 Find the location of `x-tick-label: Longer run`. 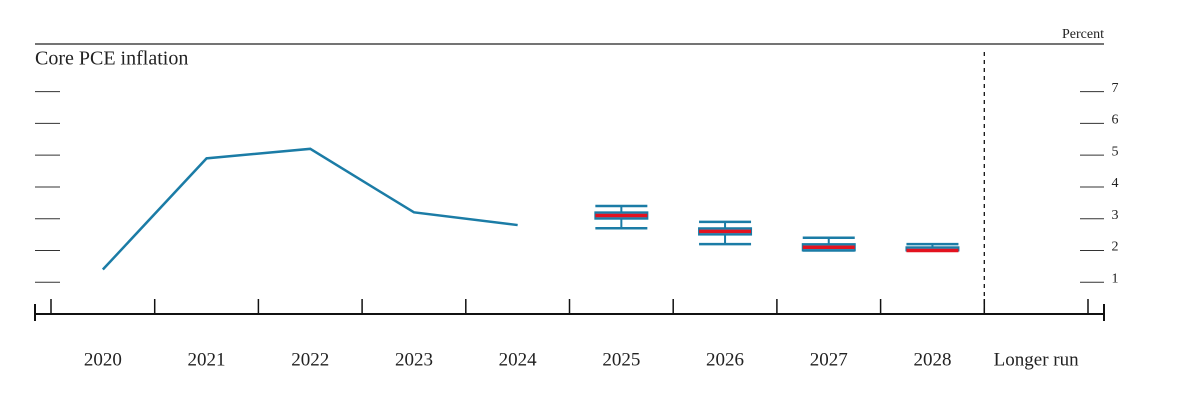

x-tick-label: Longer run is located at coordinates (1036, 359).